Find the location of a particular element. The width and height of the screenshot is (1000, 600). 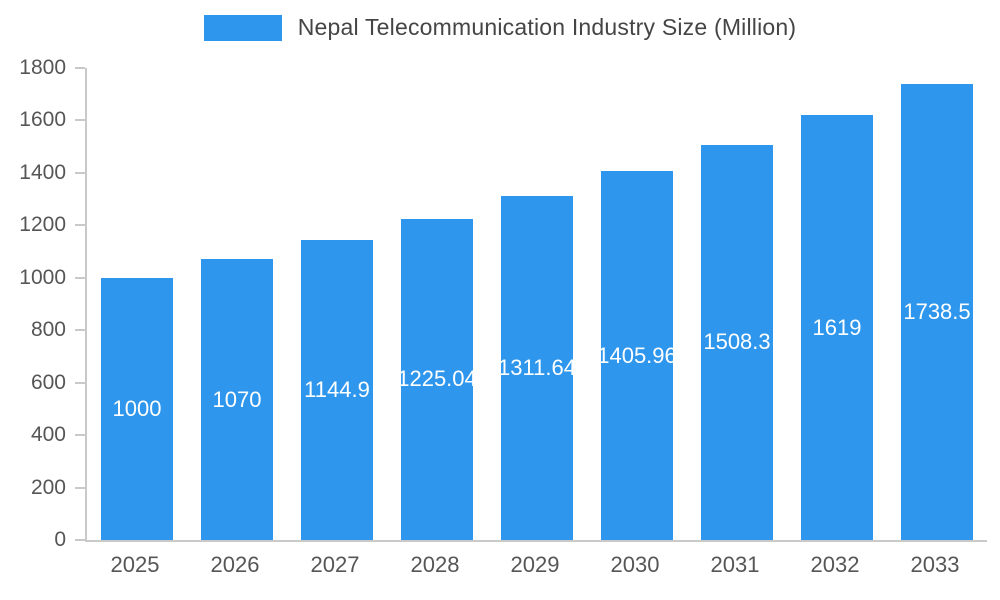

bar-value-label: 1000 is located at coordinates (137, 408).